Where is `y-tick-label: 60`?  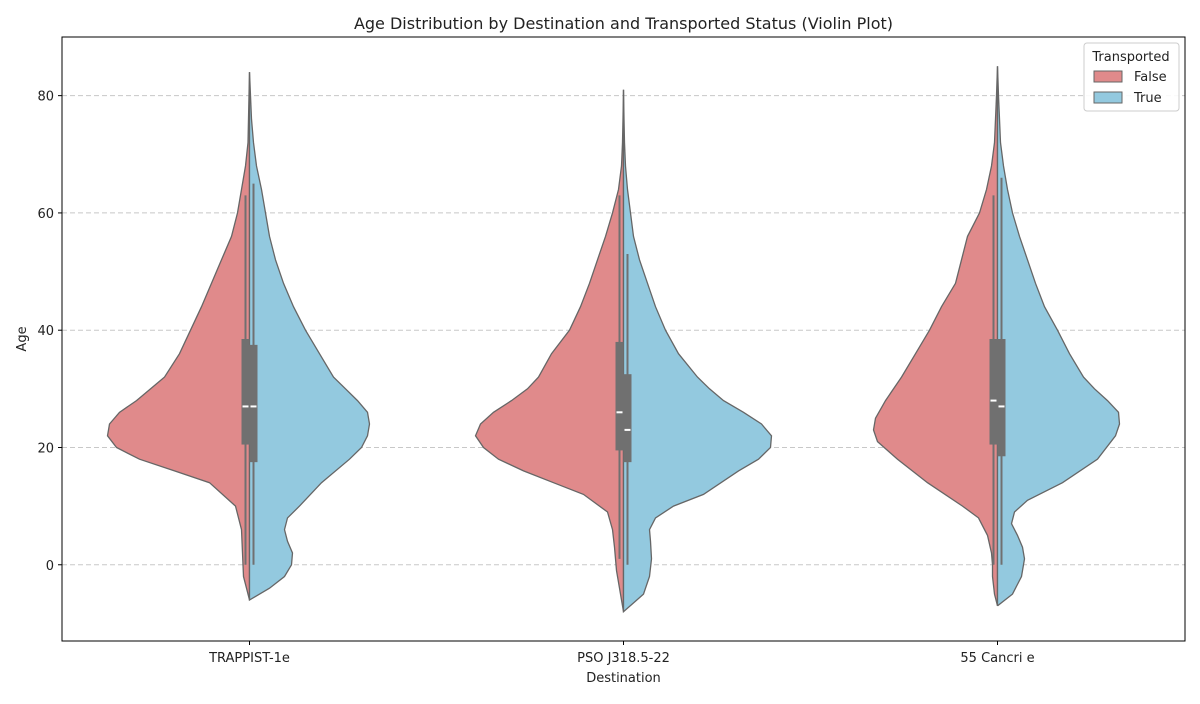 y-tick-label: 60 is located at coordinates (45, 214).